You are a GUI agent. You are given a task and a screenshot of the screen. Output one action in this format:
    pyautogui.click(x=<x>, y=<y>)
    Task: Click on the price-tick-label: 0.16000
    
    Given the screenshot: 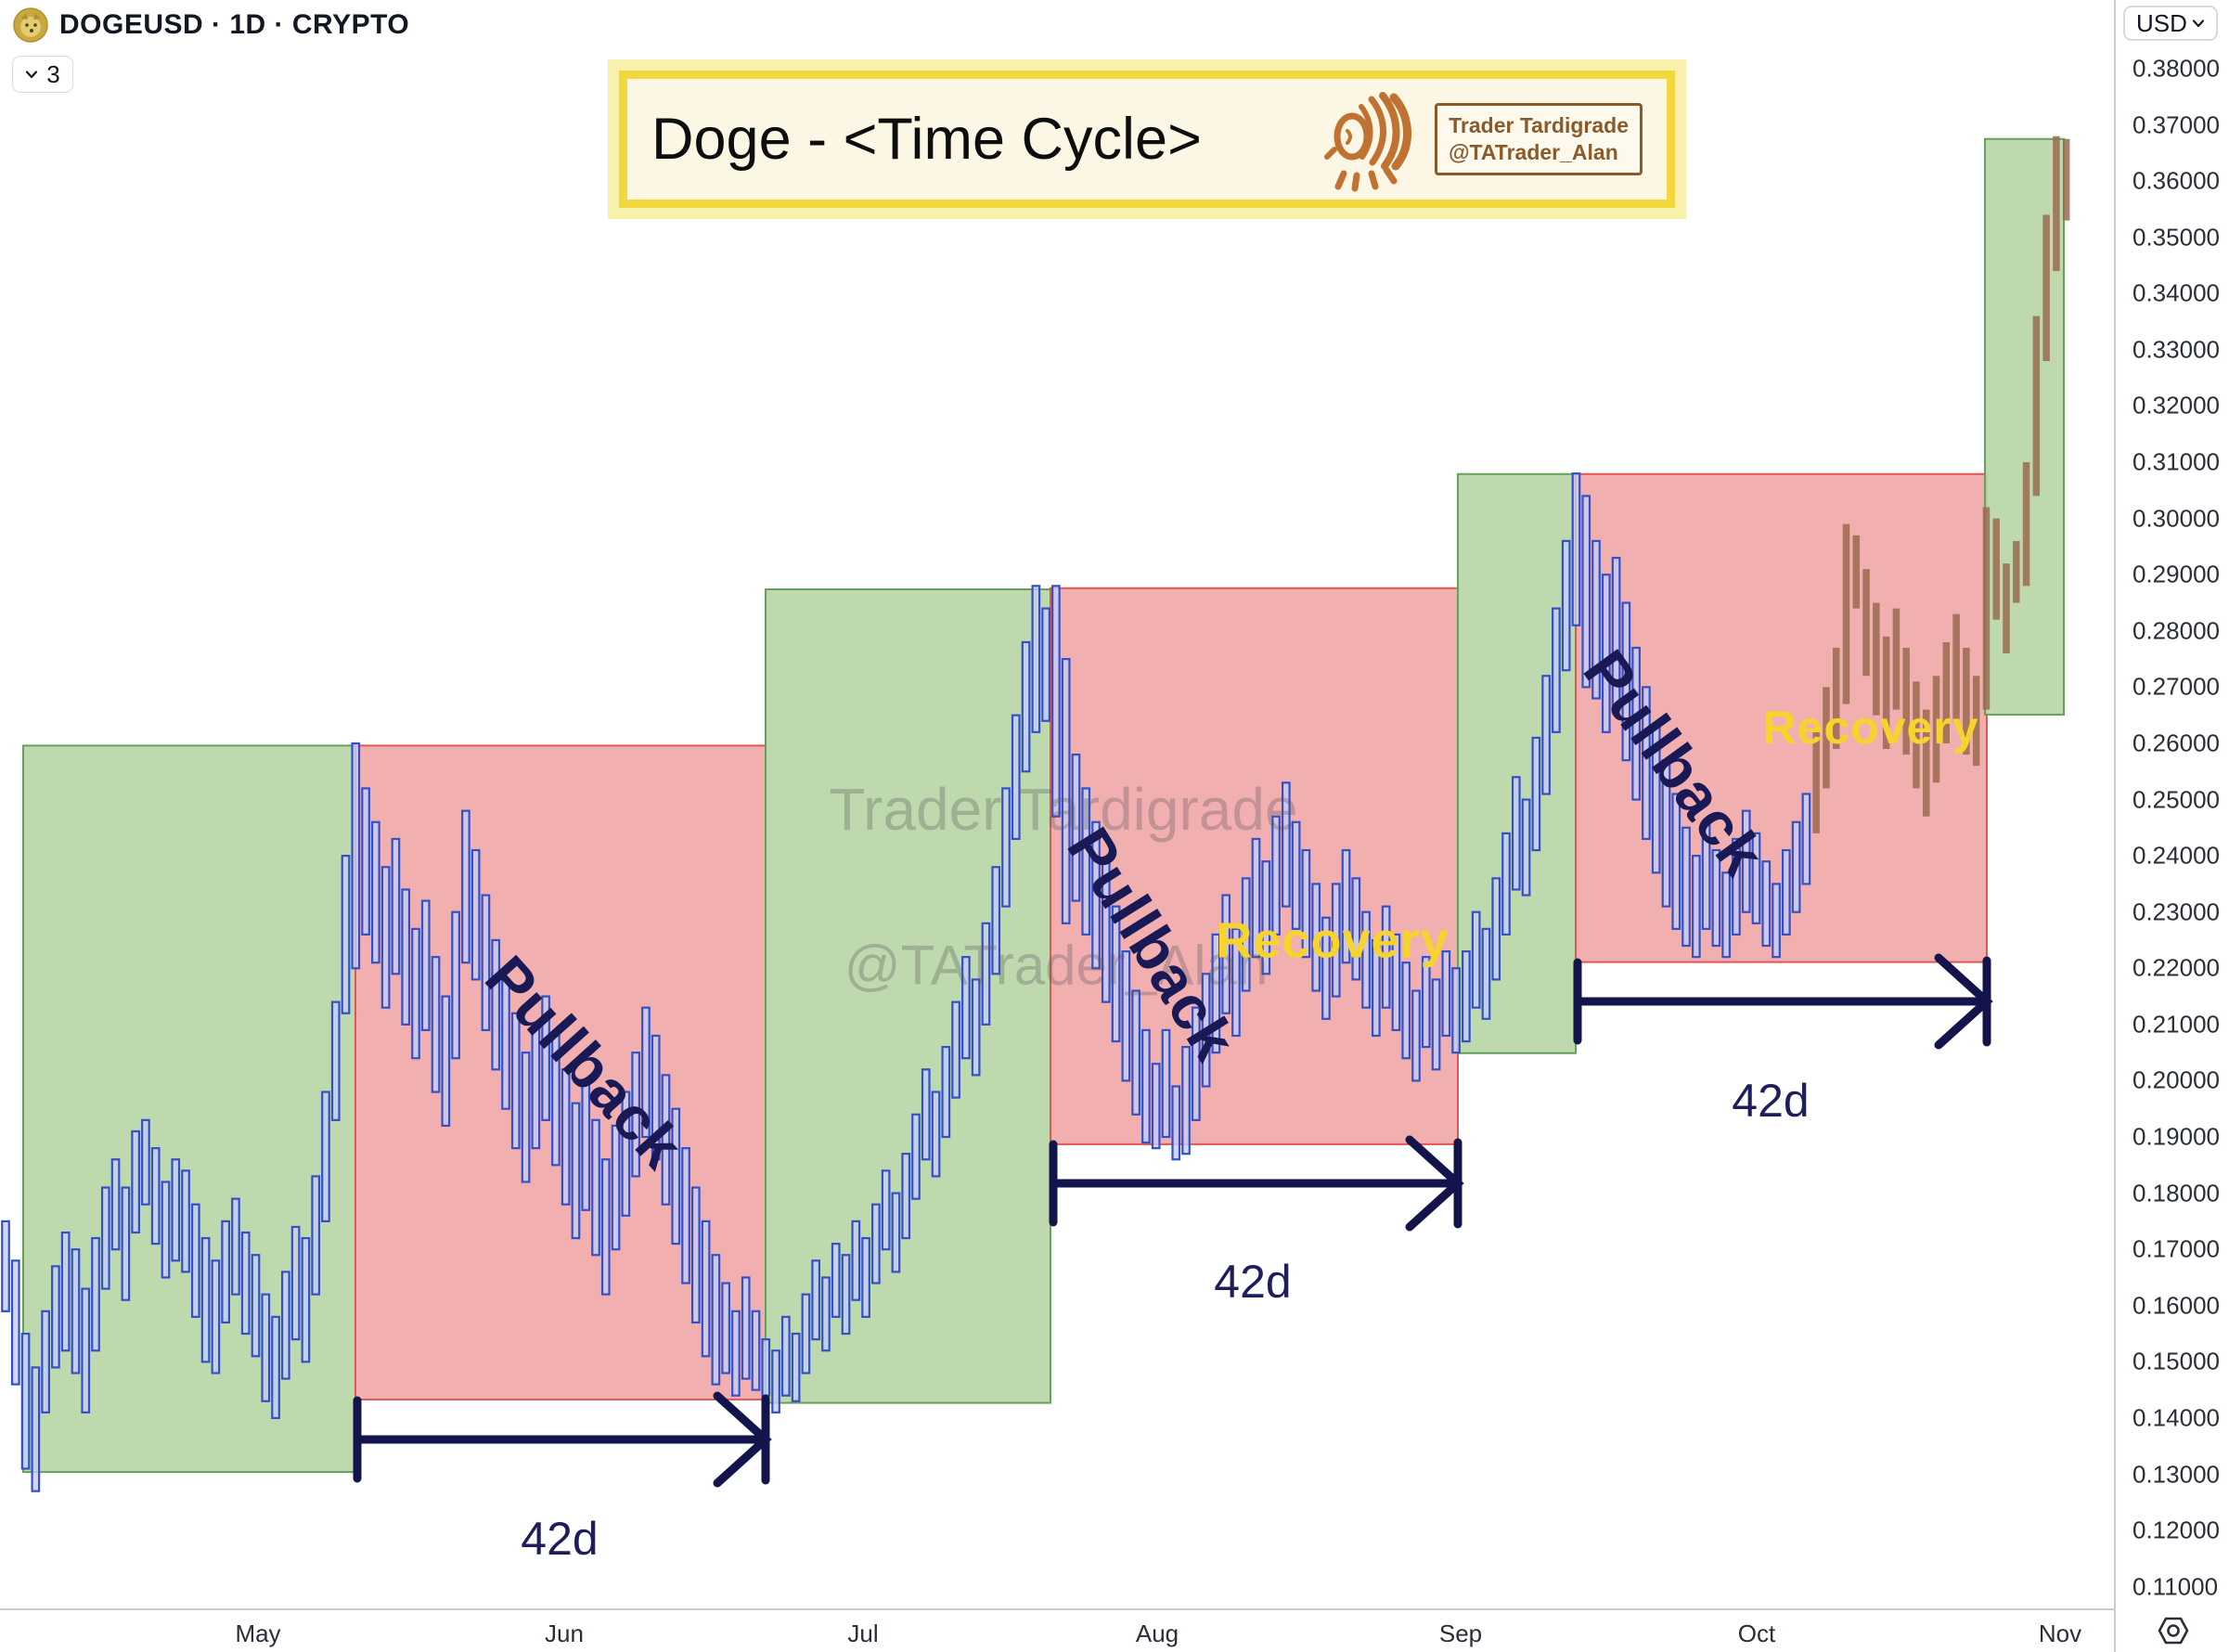 What is the action you would take?
    pyautogui.click(x=2176, y=1305)
    